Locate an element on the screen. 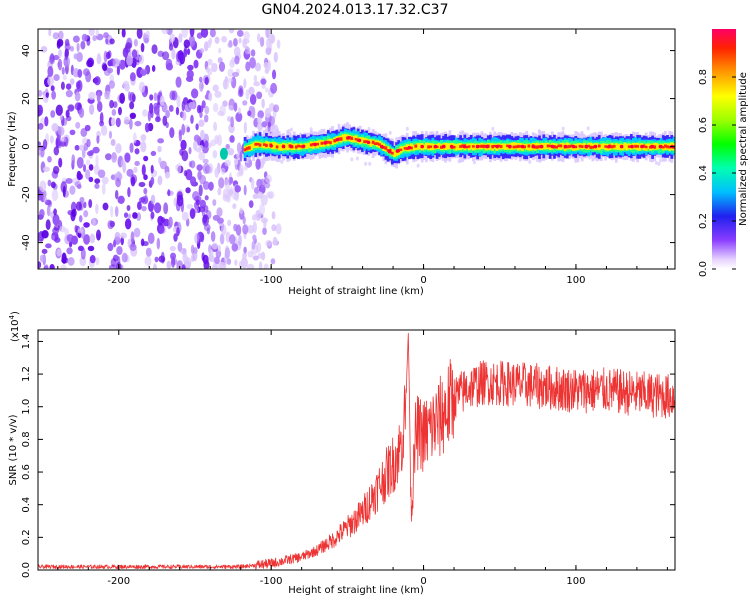 The height and width of the screenshot is (600, 750). snr-y-tick-label: 1.2 is located at coordinates (26, 374).